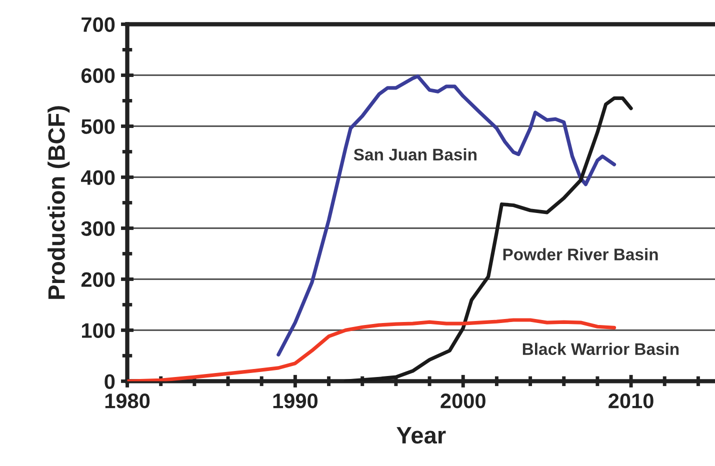  Describe the element at coordinates (98, 228) in the screenshot. I see `y-tick-label: 300` at that location.